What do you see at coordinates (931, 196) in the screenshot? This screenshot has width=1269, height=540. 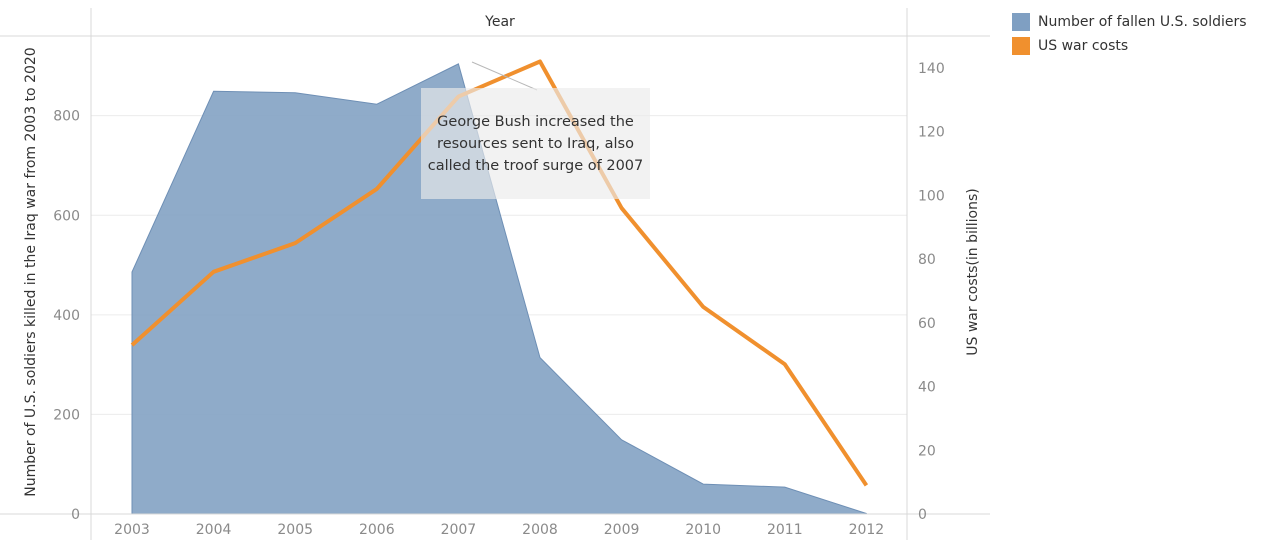 I see `right-tick-label: 100` at bounding box center [931, 196].